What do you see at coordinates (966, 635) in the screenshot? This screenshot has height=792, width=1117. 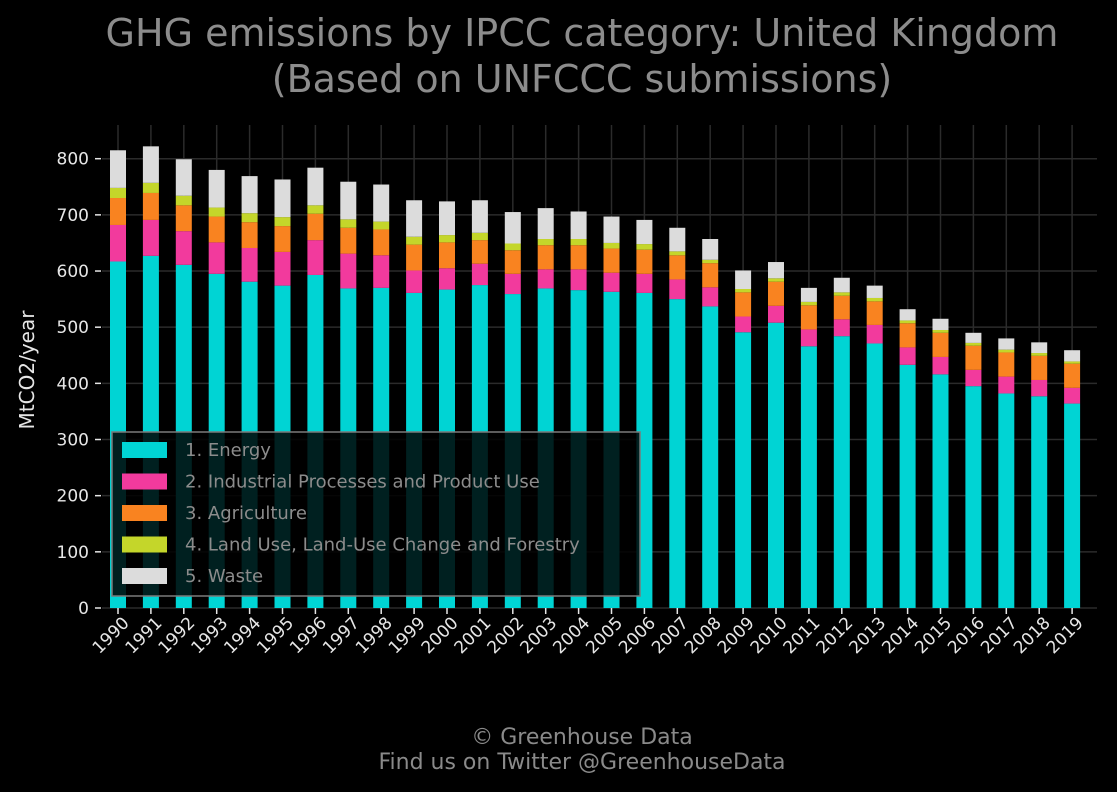 I see `x-tick-label: 2016` at bounding box center [966, 635].